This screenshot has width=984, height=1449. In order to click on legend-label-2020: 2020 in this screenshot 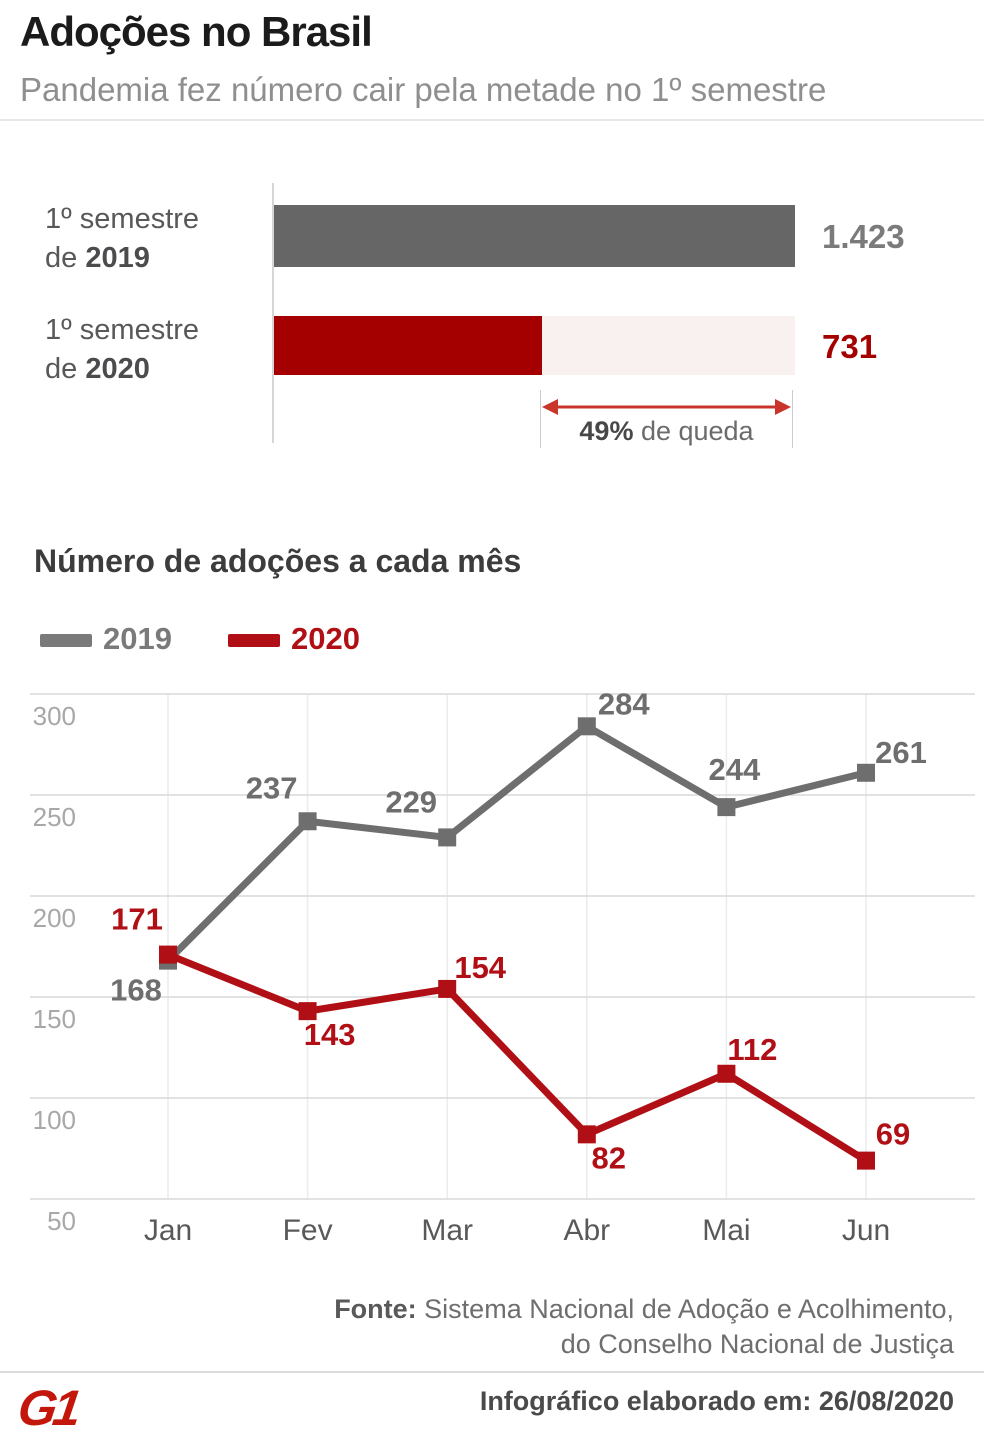, I will do `click(325, 638)`.